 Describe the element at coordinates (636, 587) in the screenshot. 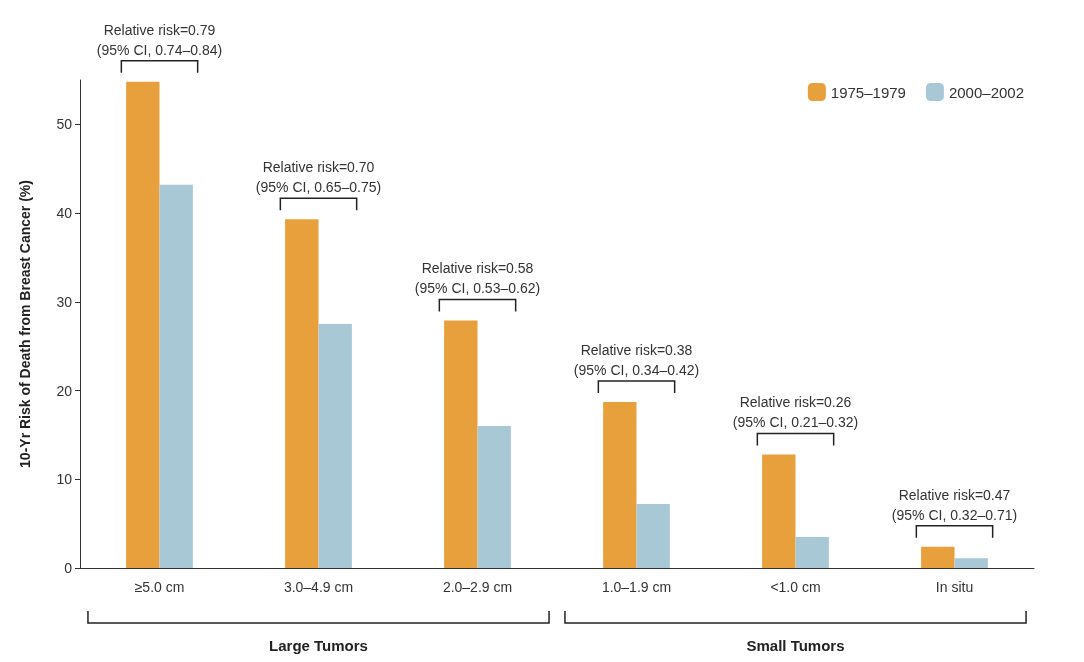

I see `x-tick-label: 1.0–1.9 cm` at that location.